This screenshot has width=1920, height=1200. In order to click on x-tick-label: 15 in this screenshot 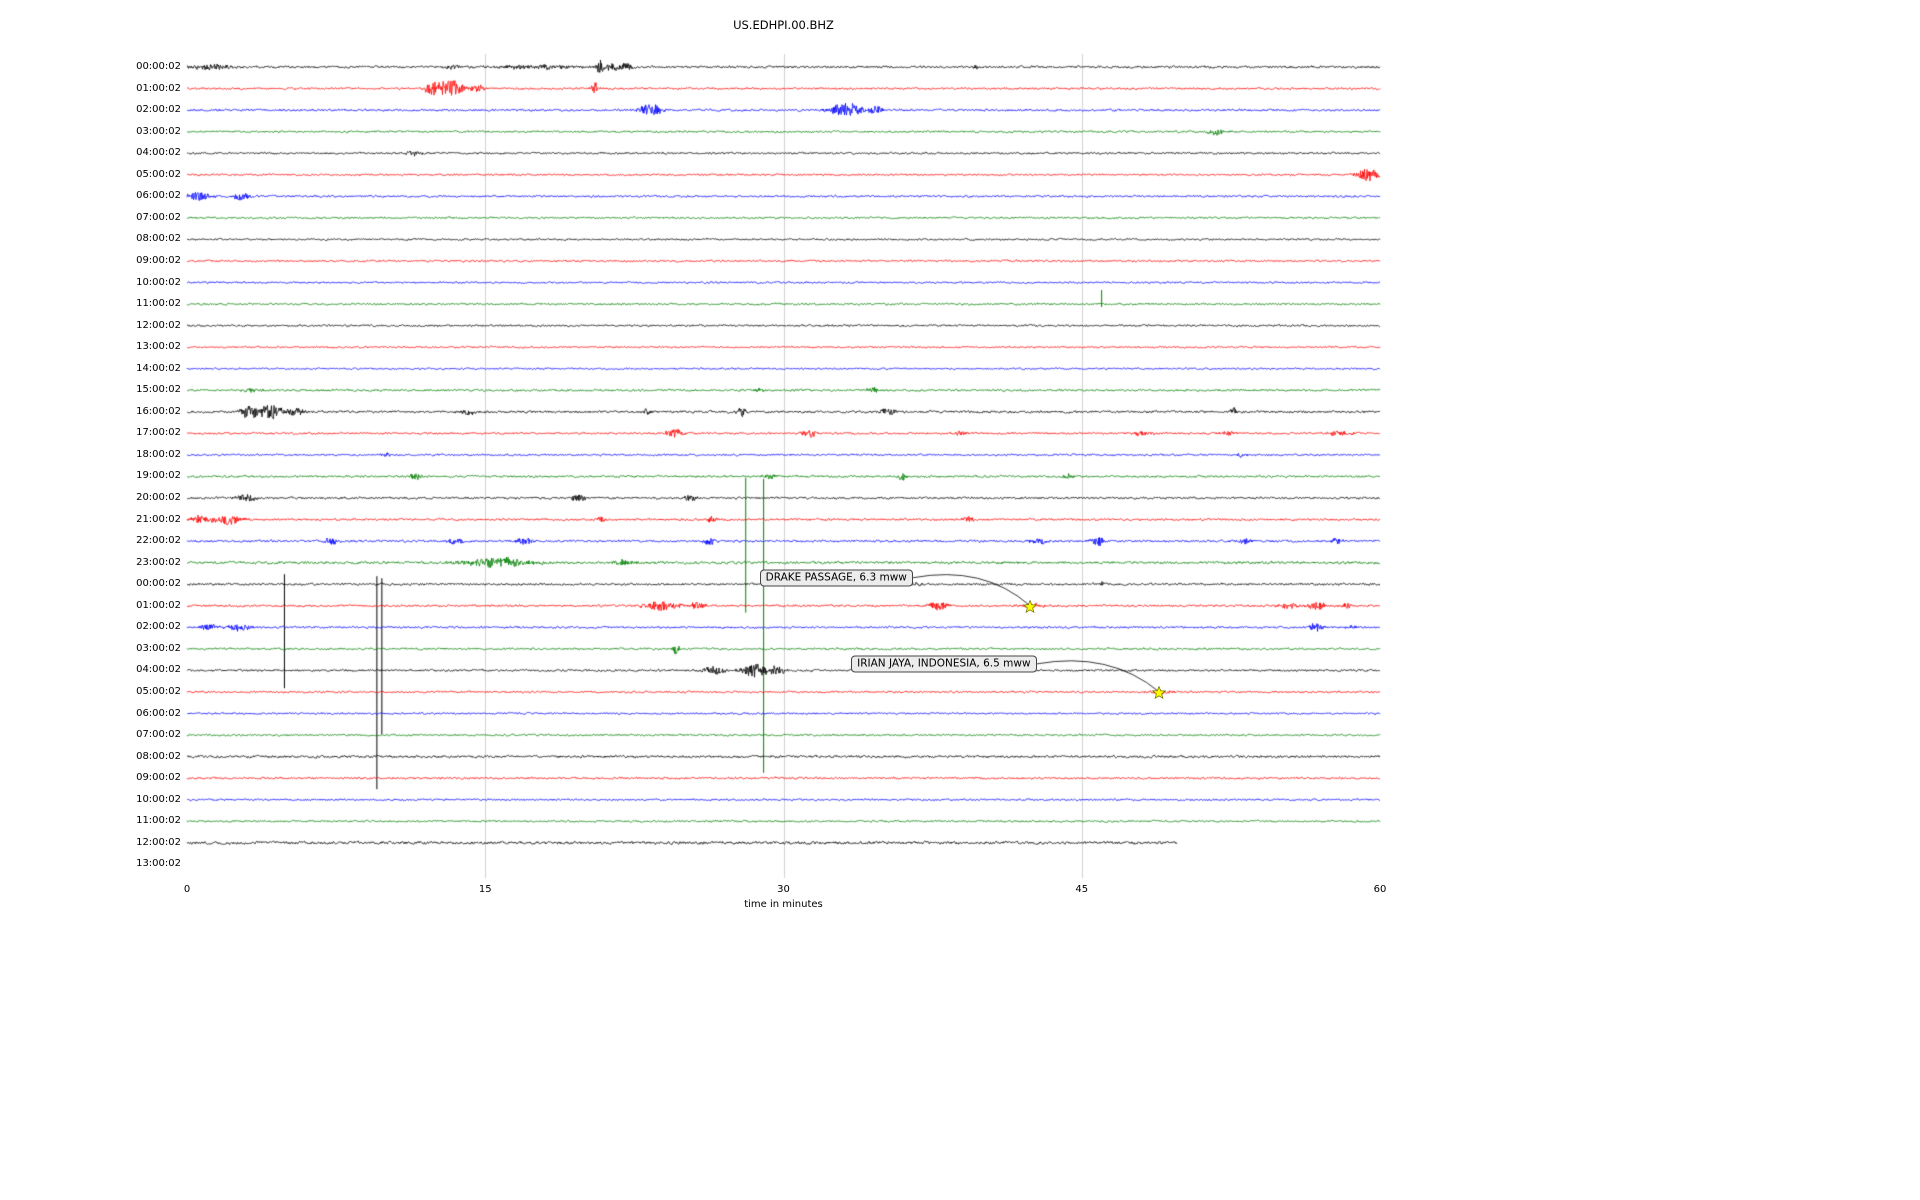, I will do `click(485, 889)`.